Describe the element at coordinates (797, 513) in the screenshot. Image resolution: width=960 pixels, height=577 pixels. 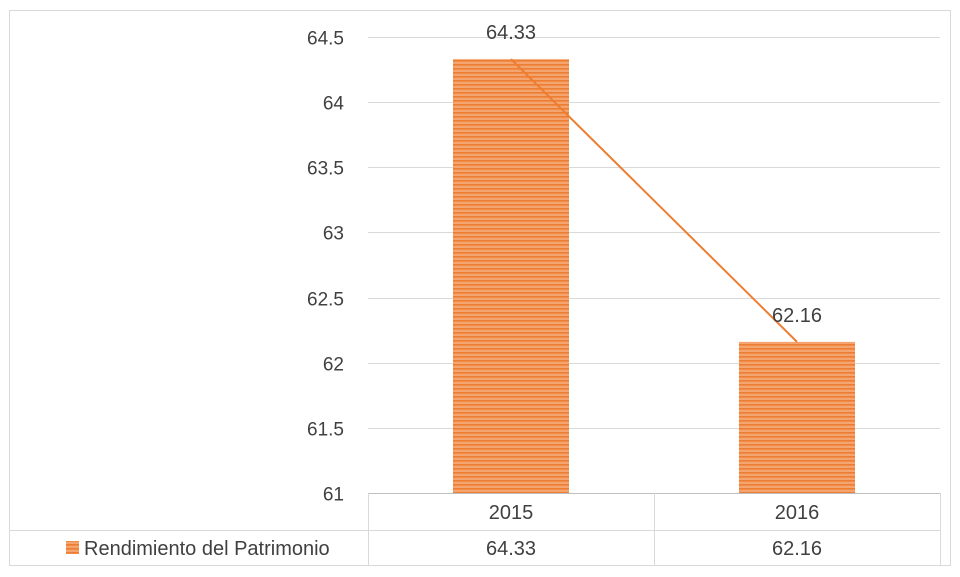
I see `x-category-label: 2016` at that location.